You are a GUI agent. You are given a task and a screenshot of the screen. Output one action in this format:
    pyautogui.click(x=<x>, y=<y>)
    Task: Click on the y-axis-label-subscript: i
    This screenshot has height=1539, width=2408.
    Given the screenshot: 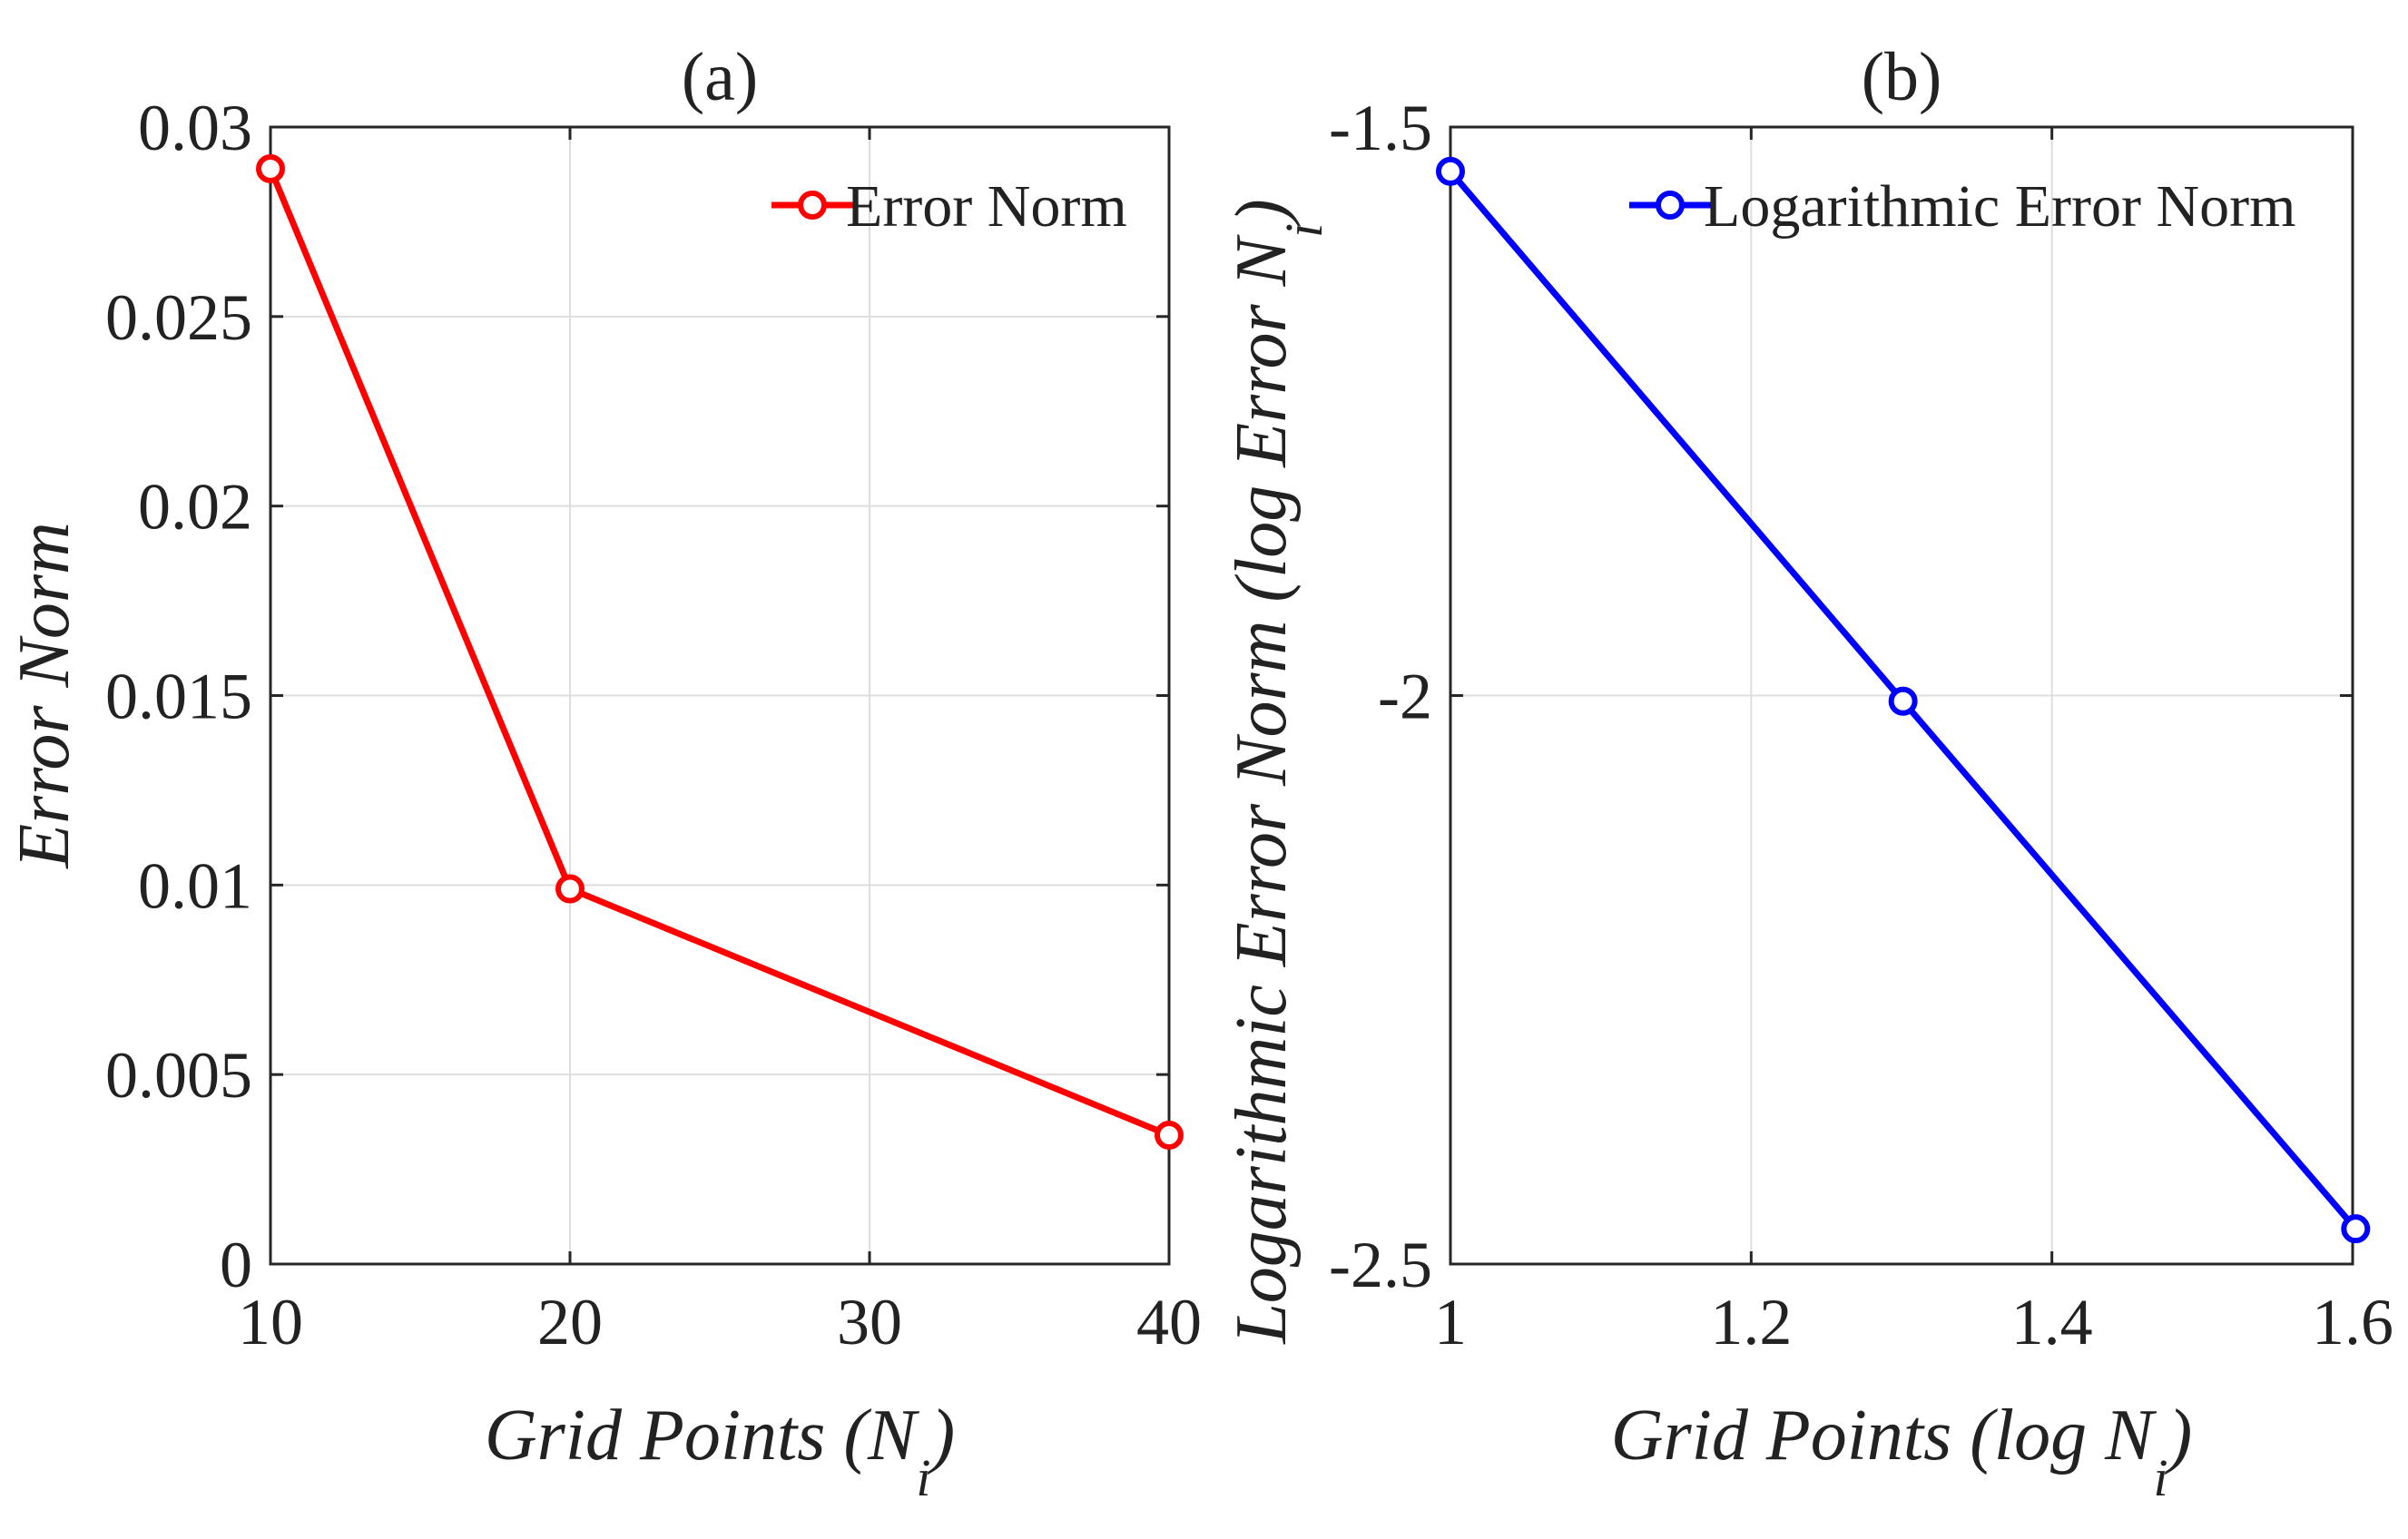 What is the action you would take?
    pyautogui.click(x=1303, y=230)
    